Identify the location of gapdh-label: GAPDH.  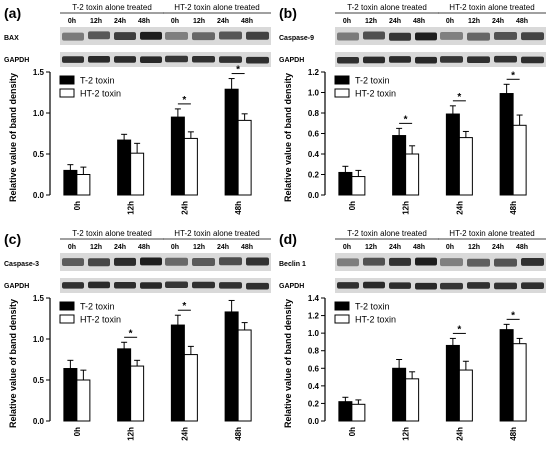
(291, 286).